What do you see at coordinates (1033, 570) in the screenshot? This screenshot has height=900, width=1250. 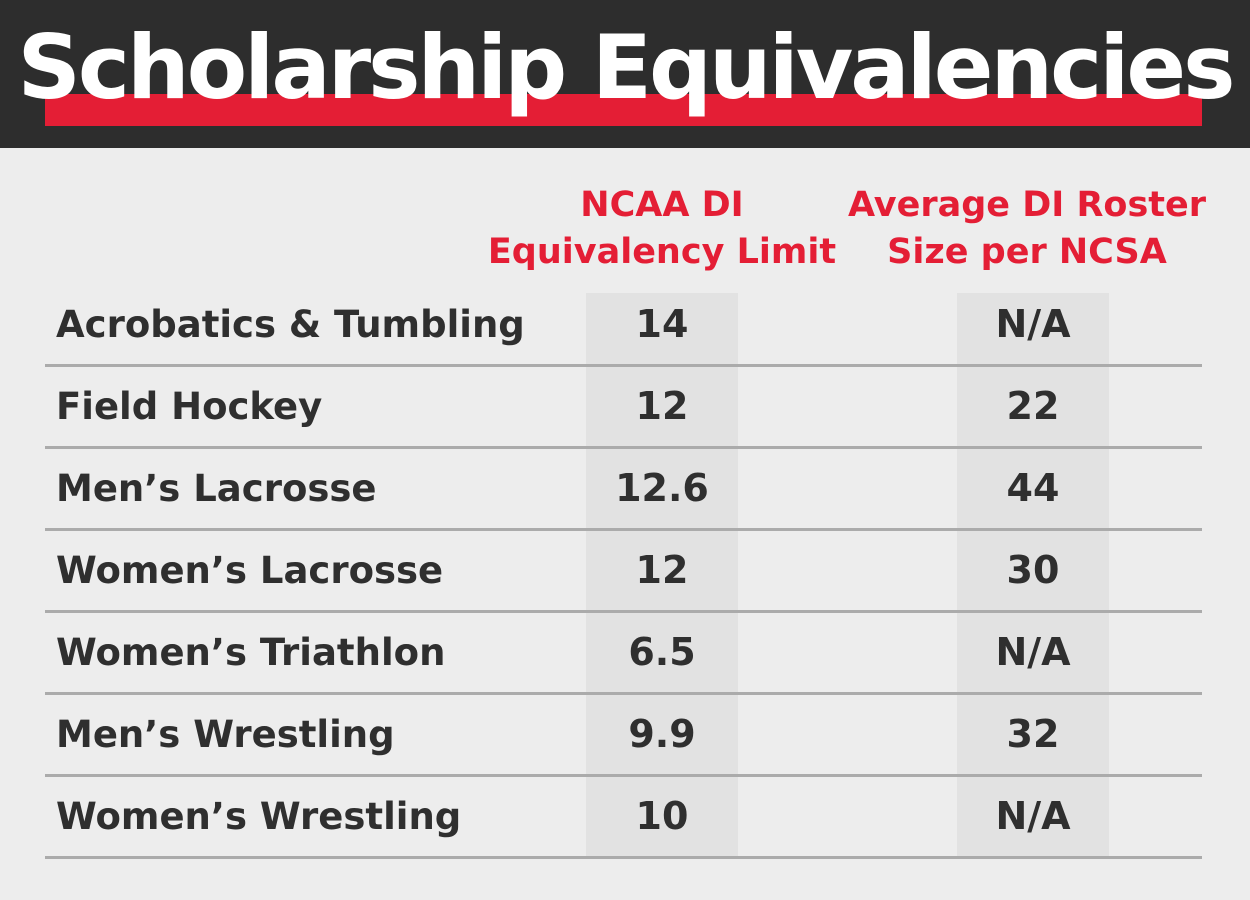 I see `roster-size-value: 30` at bounding box center [1033, 570].